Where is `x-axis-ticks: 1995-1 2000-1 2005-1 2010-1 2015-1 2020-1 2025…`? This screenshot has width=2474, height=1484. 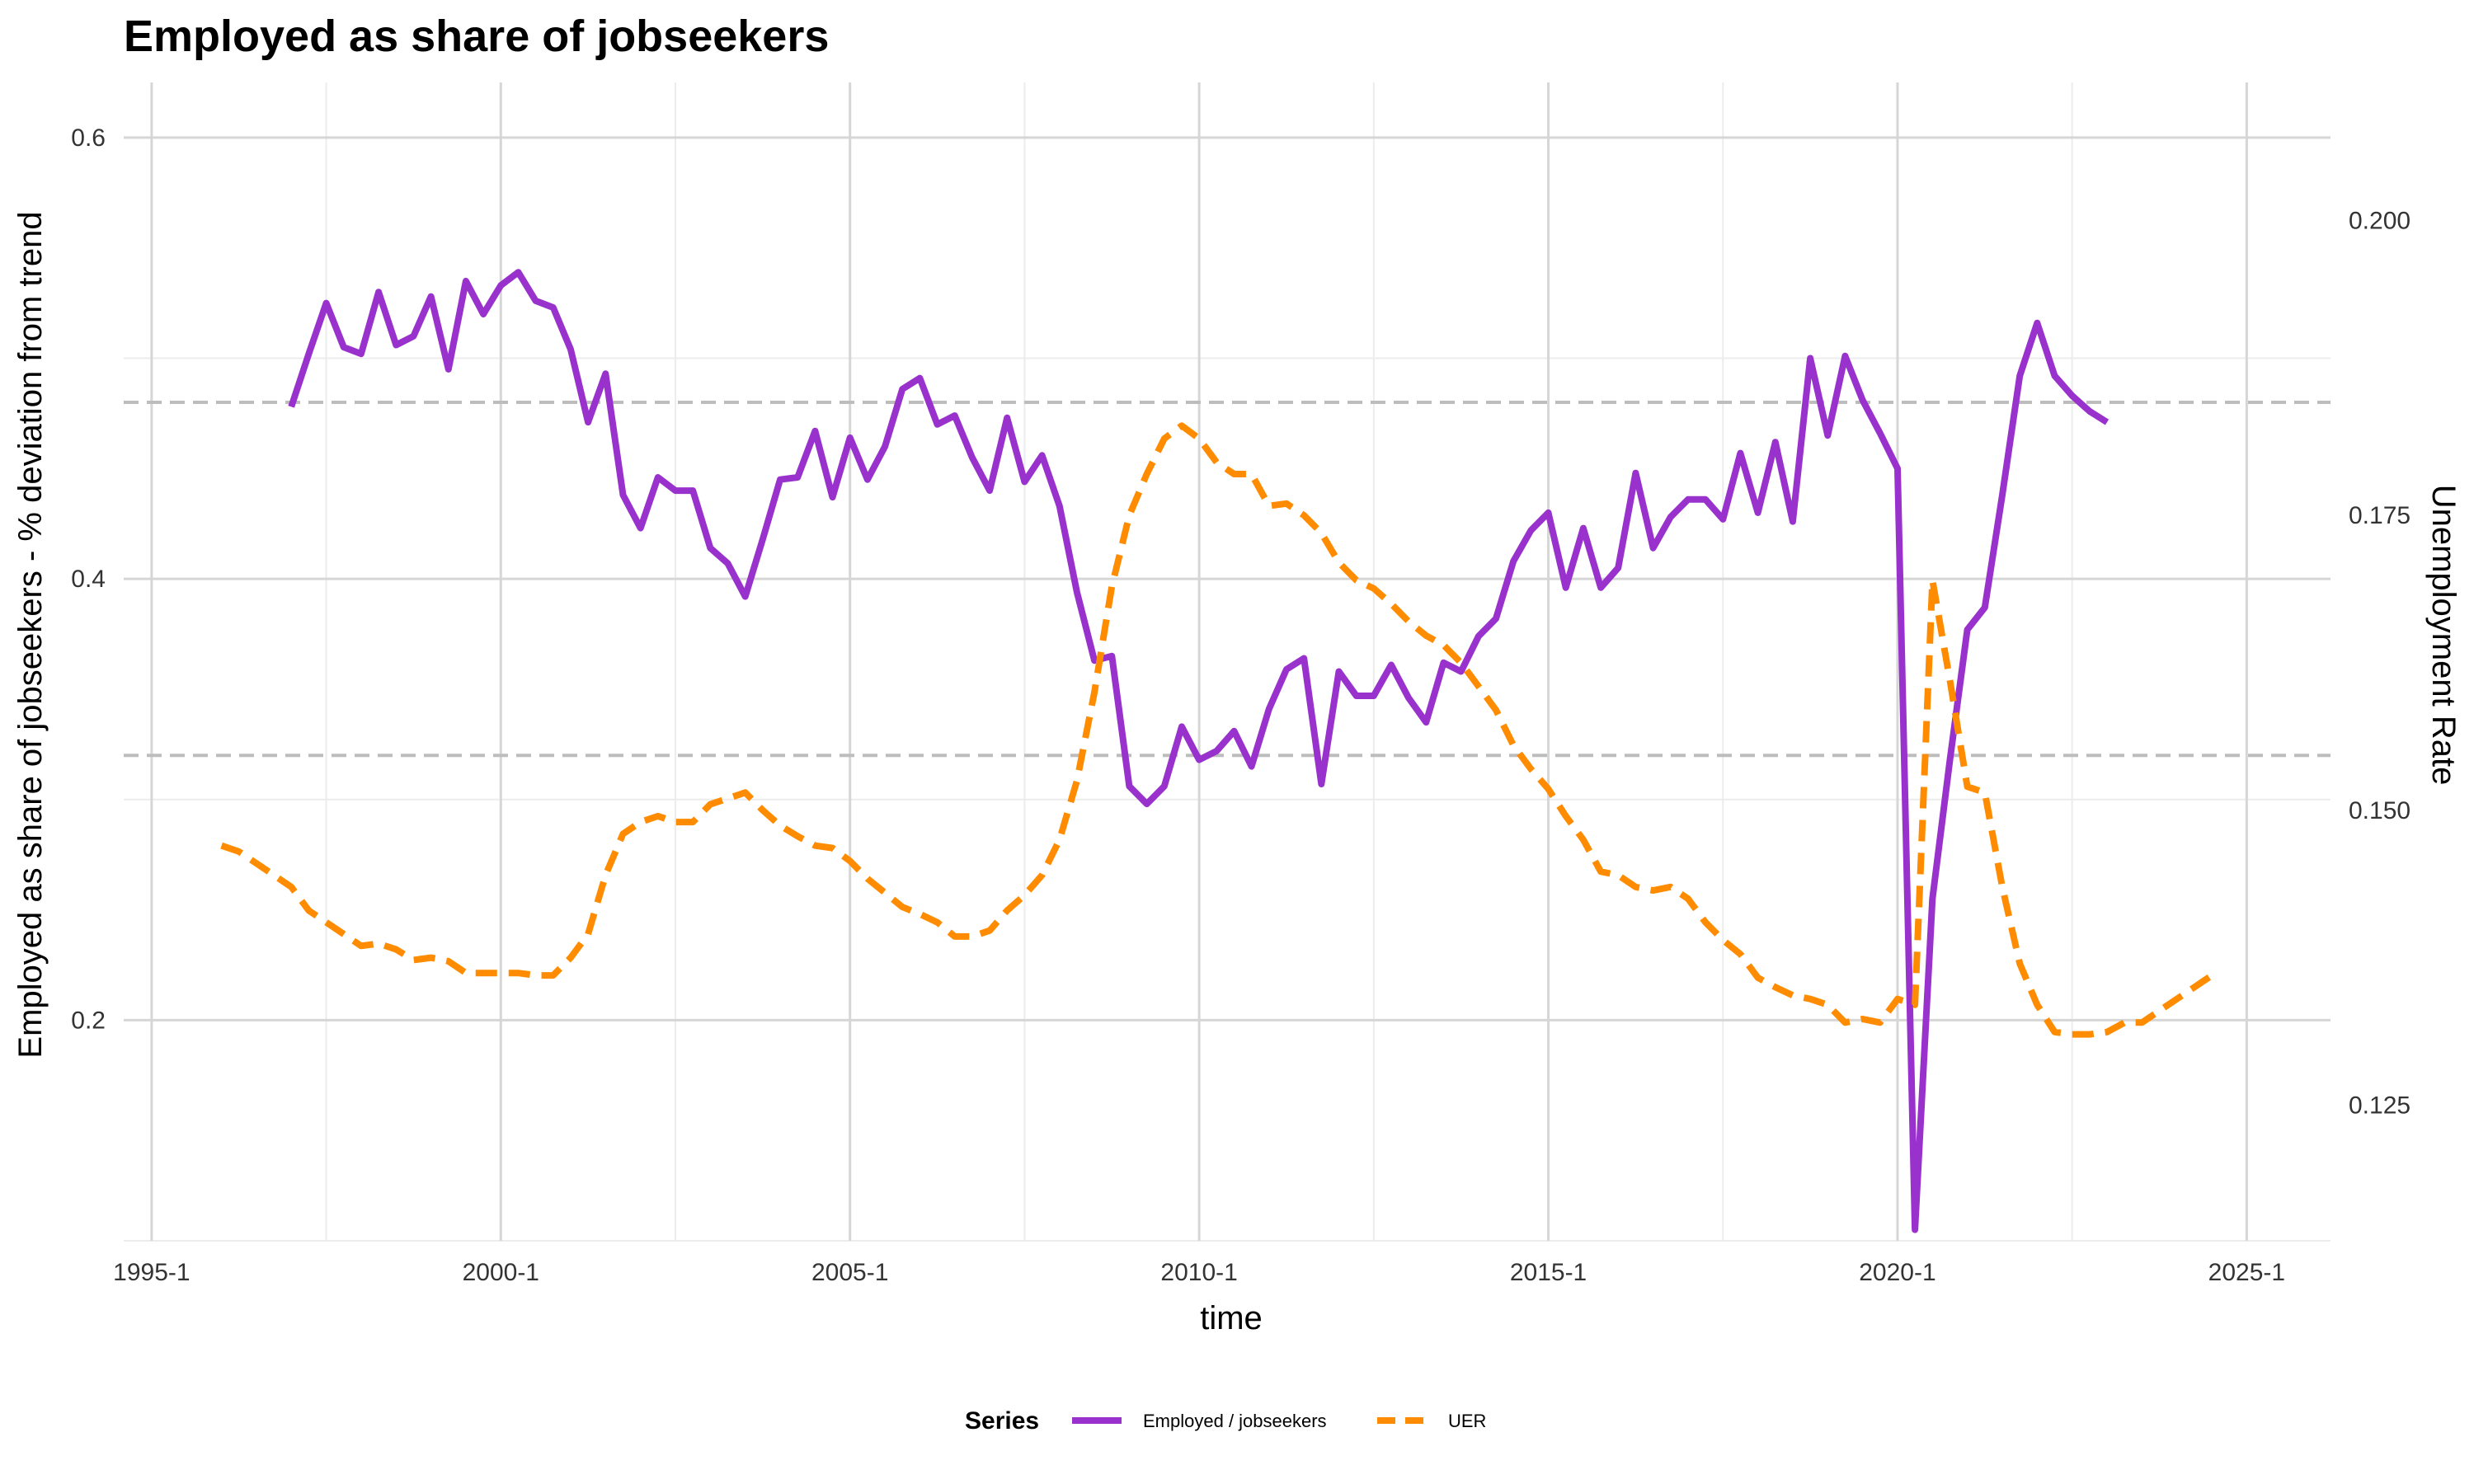
x-axis-ticks: 1995-1 2000-1 2005-1 2010-1 2015-1 2020-1 2025… is located at coordinates (1199, 1272).